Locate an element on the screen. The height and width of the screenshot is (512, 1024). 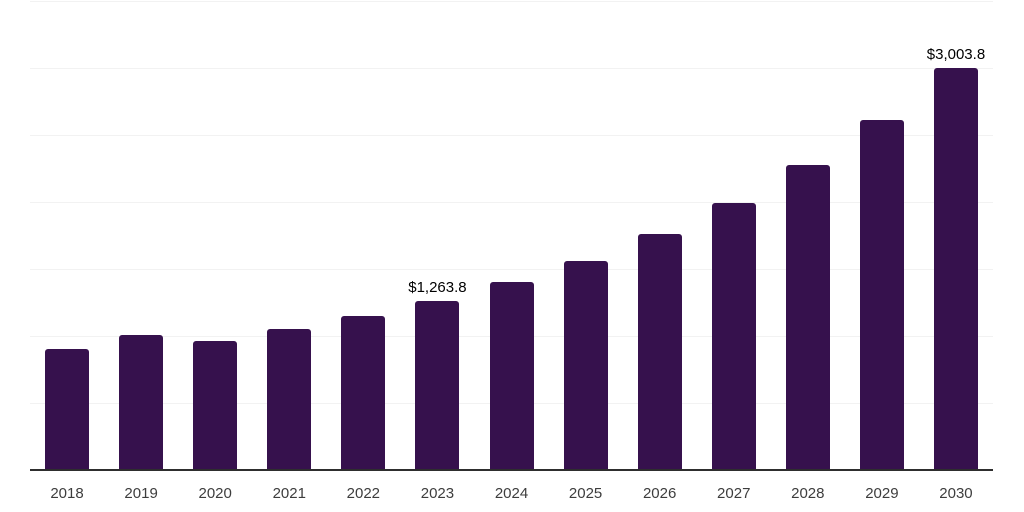
x-tick-2021: 2021 is located at coordinates (289, 493).